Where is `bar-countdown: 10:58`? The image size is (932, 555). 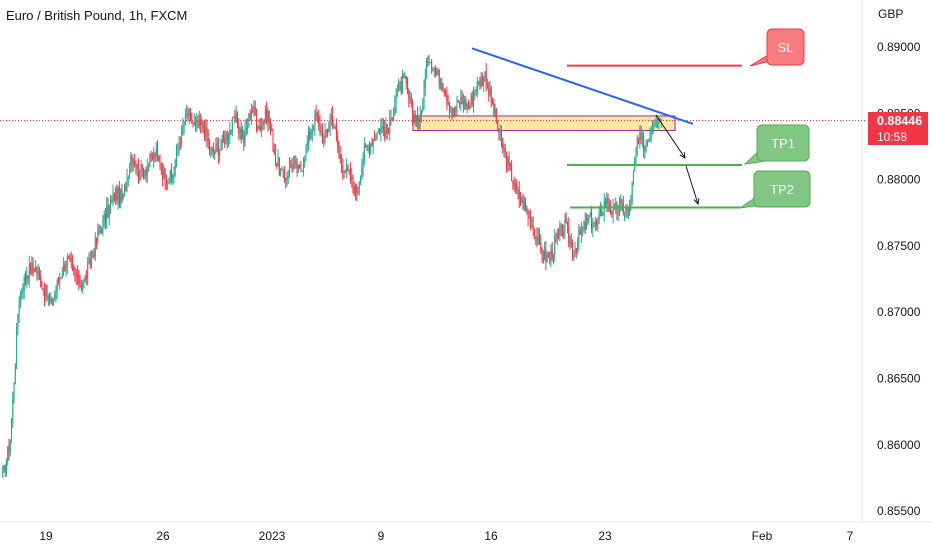
bar-countdown: 10:58 is located at coordinates (892, 137).